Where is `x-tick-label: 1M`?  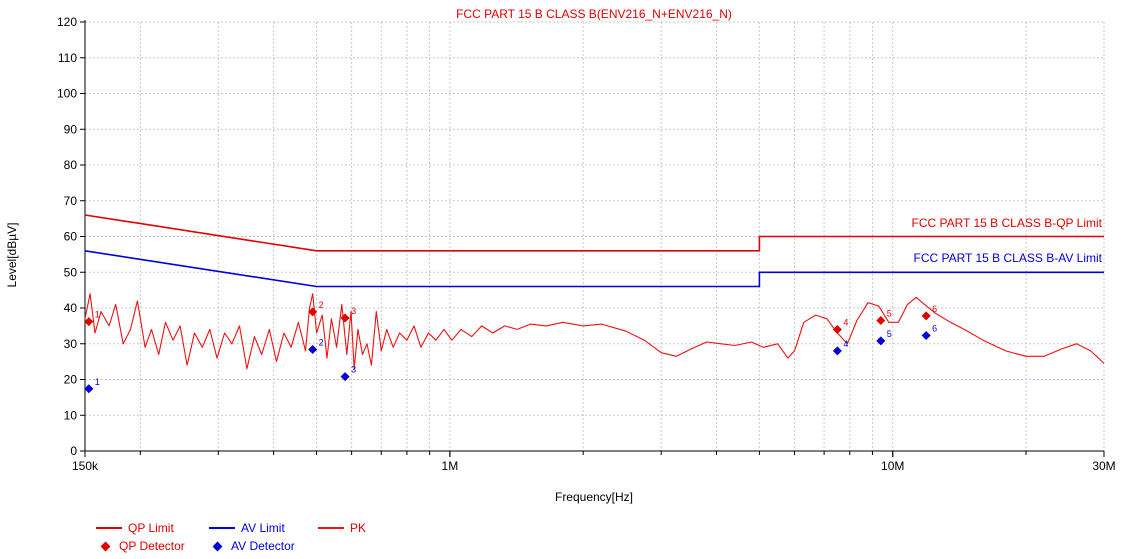
x-tick-label: 1M is located at coordinates (450, 466).